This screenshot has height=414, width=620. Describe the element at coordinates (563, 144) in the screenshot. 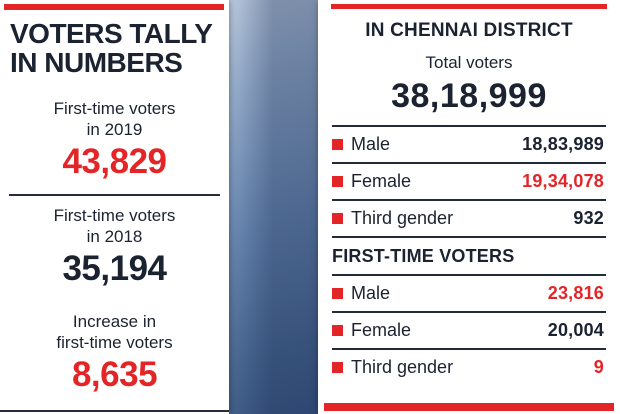

I see `row-value: 18,83,989` at that location.